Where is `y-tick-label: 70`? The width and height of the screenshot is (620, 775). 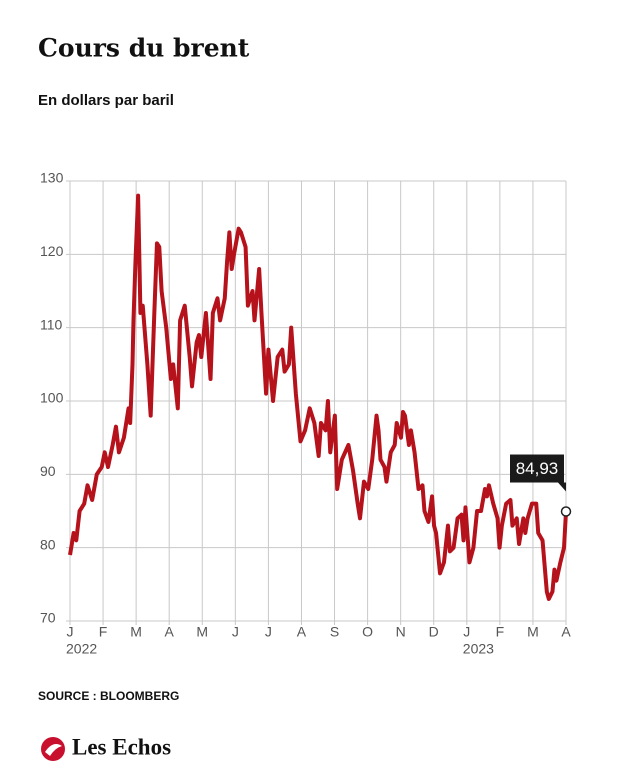
y-tick-label: 70 is located at coordinates (48, 618).